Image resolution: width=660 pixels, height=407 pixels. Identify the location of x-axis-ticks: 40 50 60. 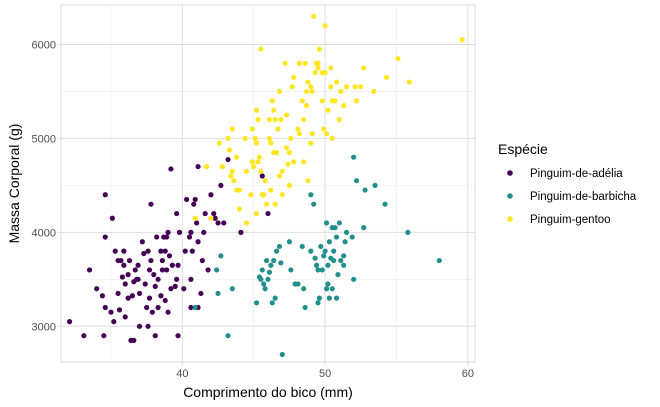
(325, 371).